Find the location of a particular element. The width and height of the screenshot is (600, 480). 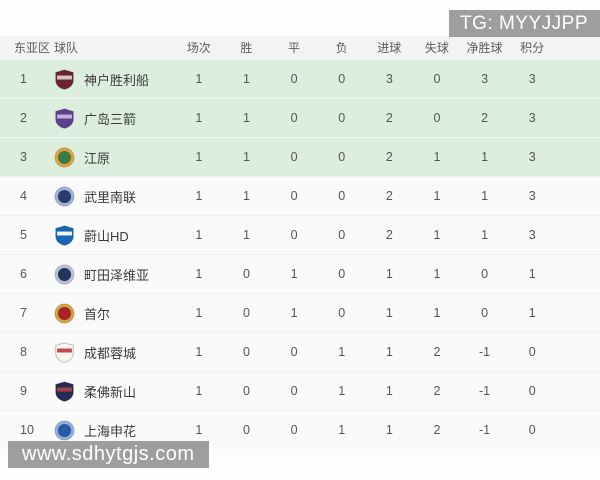

standings-row: 1 神户胜利船 1 1 0 0 3 0 3 3 is located at coordinates (300, 78).